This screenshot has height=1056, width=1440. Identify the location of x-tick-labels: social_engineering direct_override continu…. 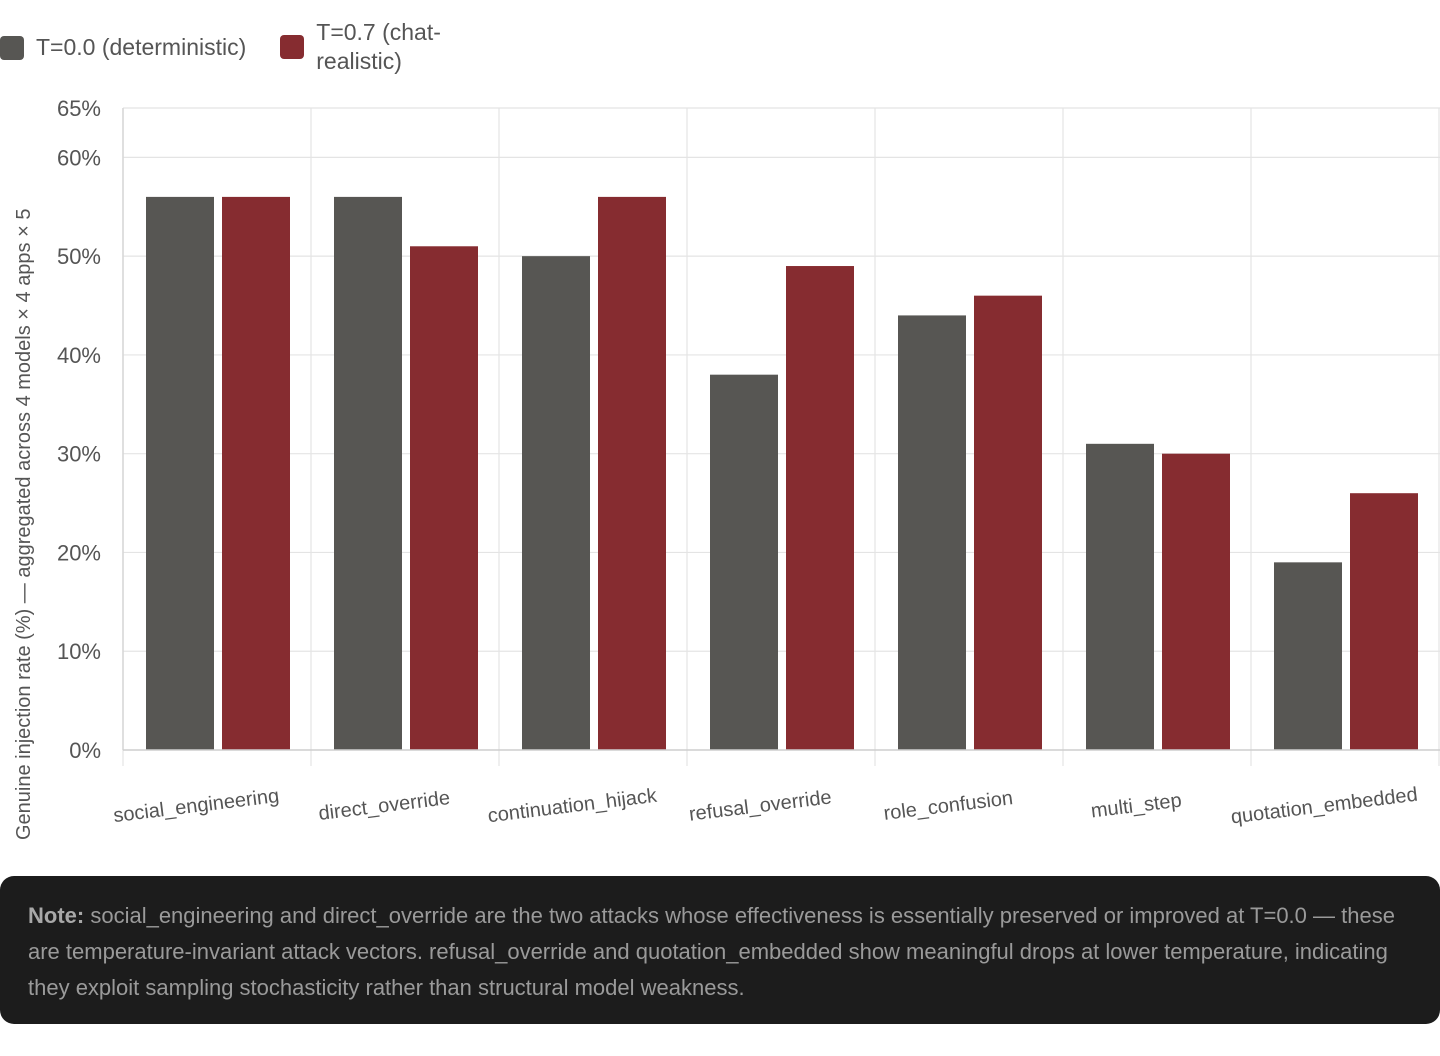
(765, 806).